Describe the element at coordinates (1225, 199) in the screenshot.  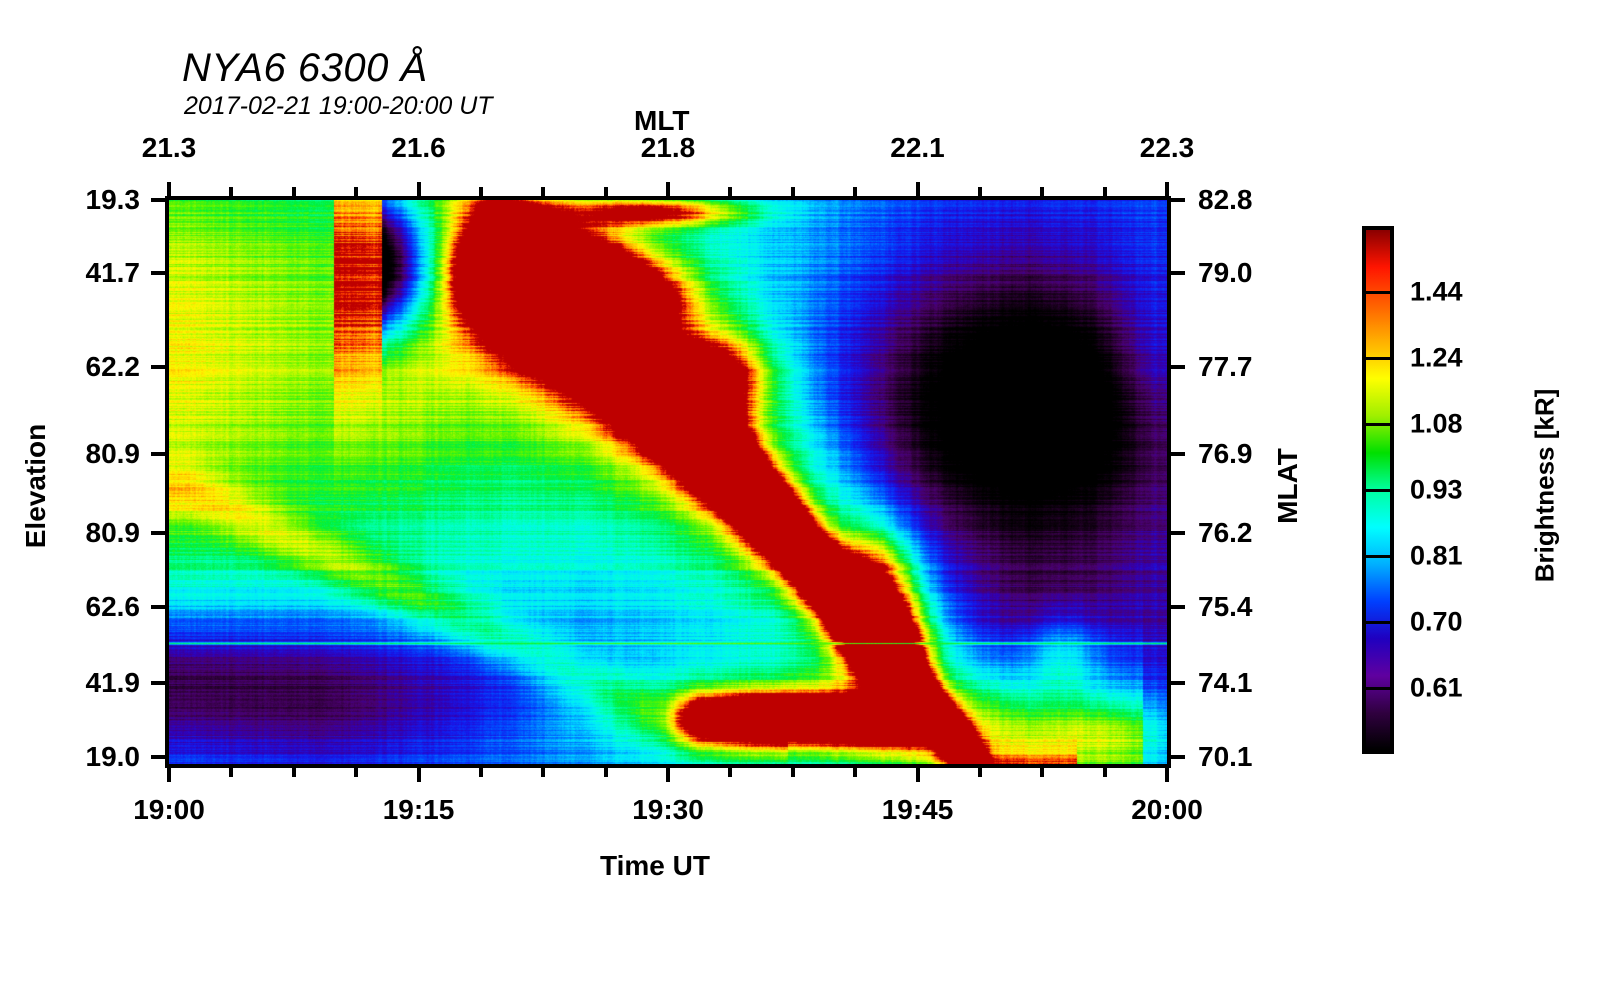
I see `mlat-tick-label-0: 82.8` at that location.